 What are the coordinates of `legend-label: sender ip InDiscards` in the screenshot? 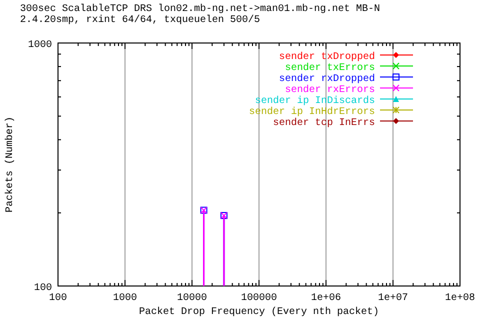 It's located at (314, 101).